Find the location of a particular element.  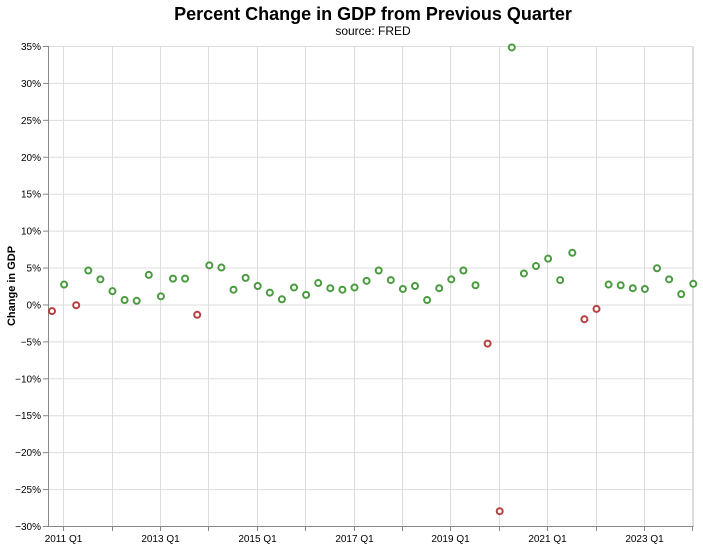

x-tick-label: 2021 Q1 is located at coordinates (547, 539).